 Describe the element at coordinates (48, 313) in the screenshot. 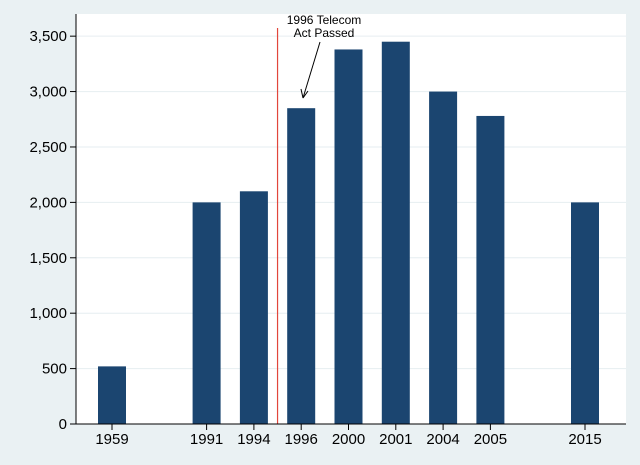

I see `y-tick-label: 1,000` at that location.